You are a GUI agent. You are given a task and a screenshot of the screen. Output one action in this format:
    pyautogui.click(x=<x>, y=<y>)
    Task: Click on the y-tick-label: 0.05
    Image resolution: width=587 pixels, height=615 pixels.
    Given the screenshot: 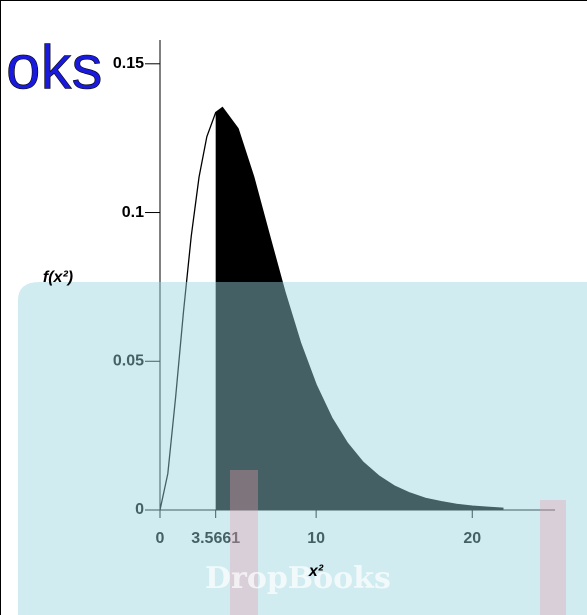 What is the action you would take?
    pyautogui.click(x=128, y=360)
    